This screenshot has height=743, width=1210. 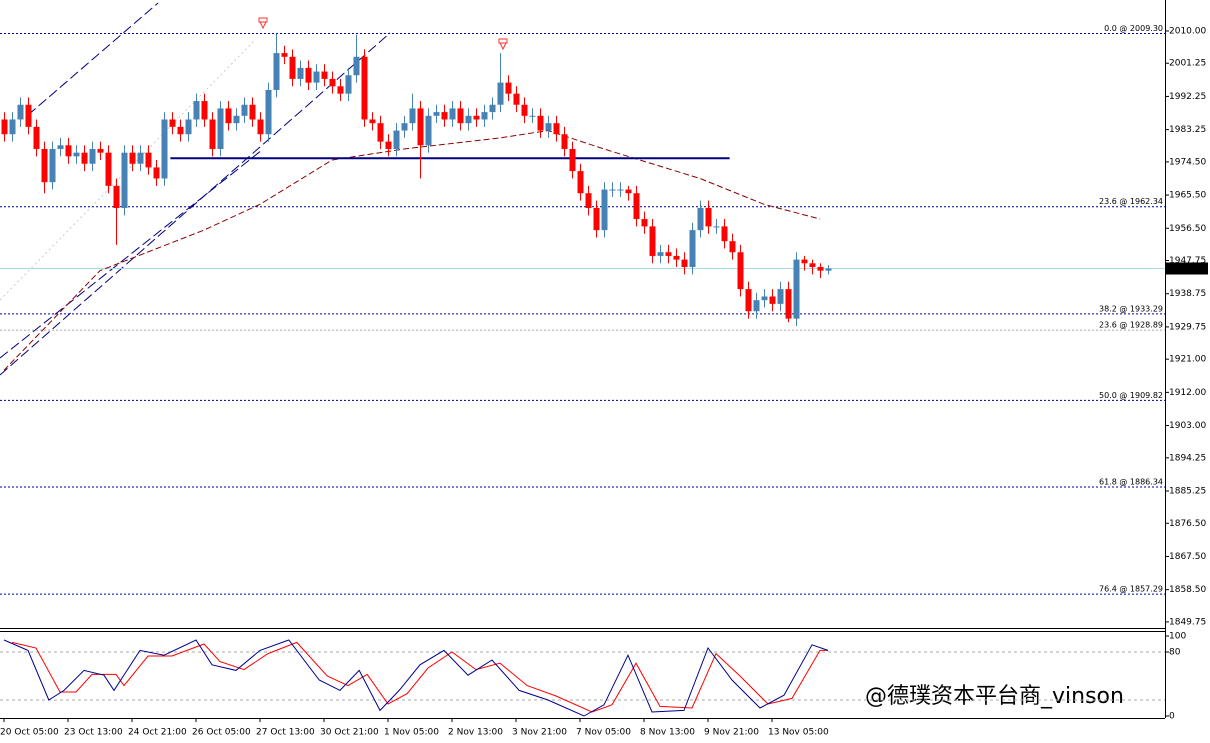 I want to click on x-tick-label: 3 Nov 21:00, so click(x=539, y=733).